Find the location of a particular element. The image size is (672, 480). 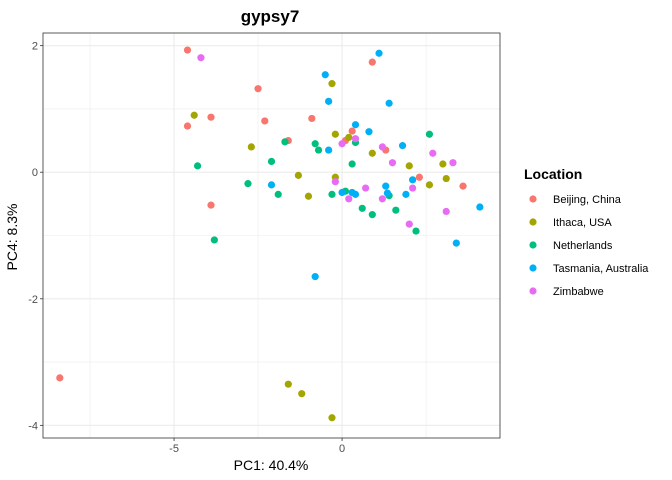

x-axis-title: PC1: 40.4% is located at coordinates (271, 465).